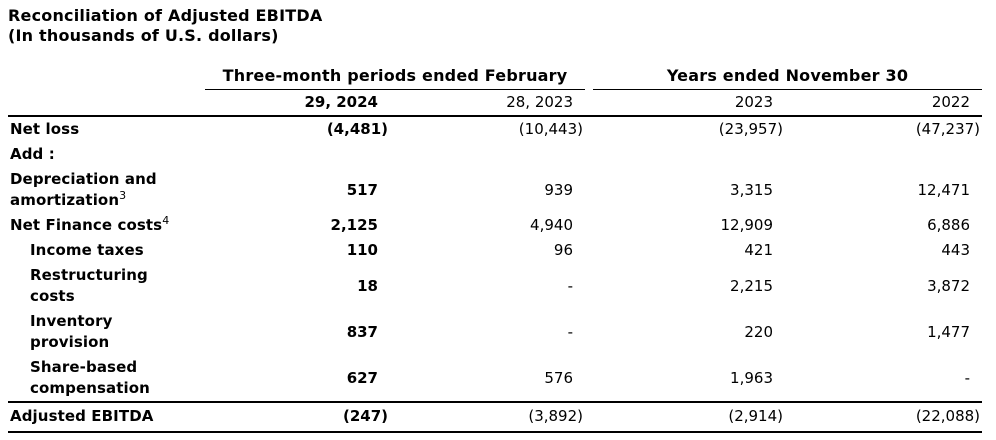 This screenshot has width=996, height=440. Describe the element at coordinates (362, 250) in the screenshot. I see `table-cell: 110` at that location.